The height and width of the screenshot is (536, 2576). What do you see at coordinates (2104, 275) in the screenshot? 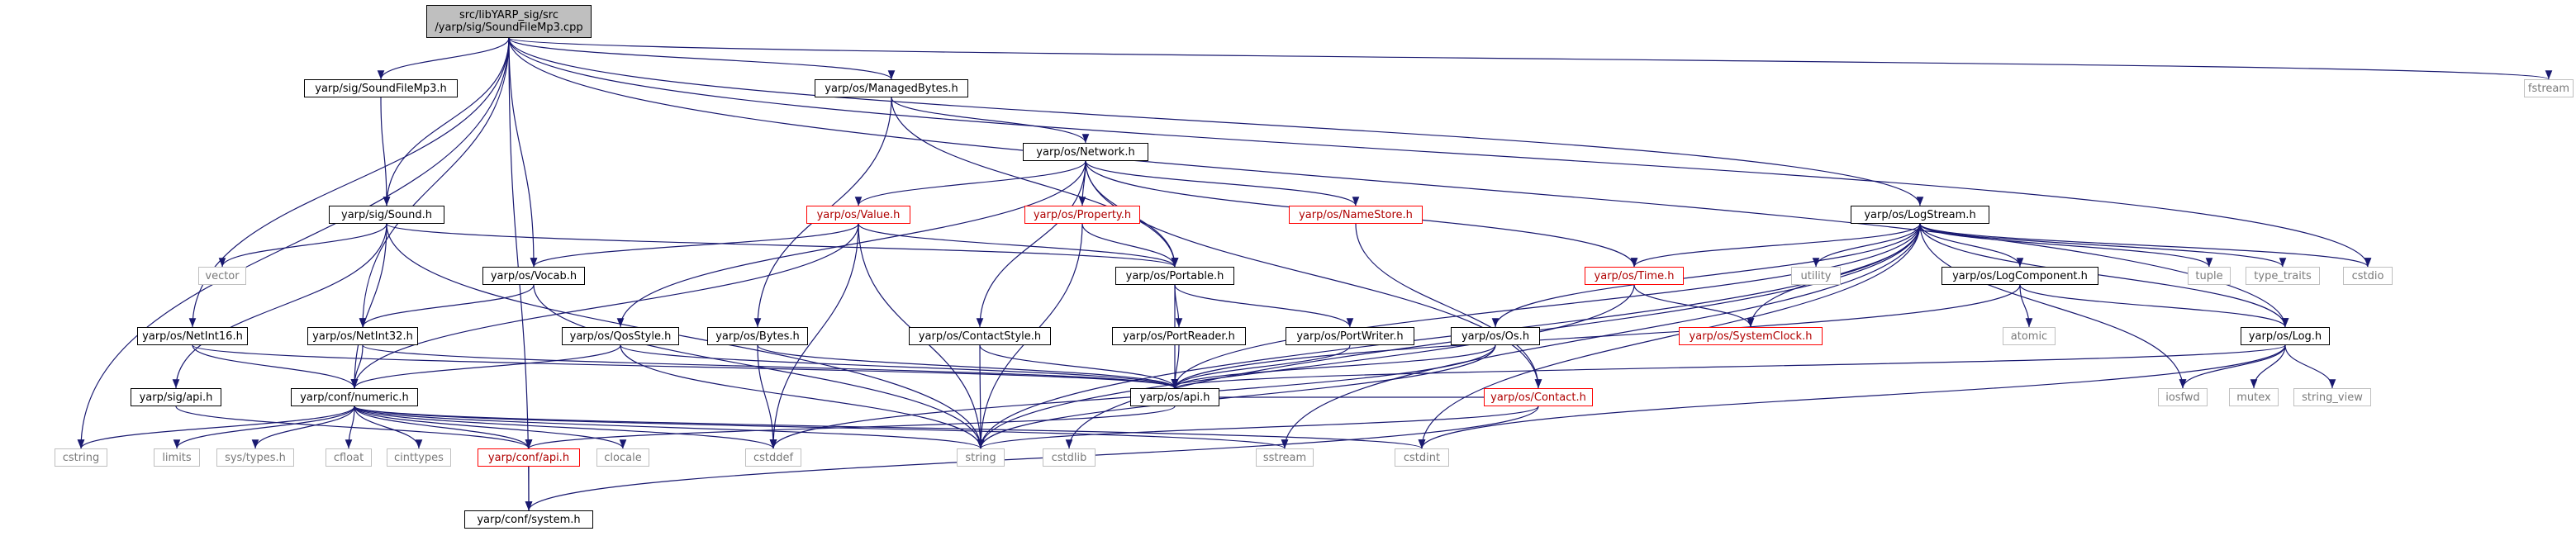
I see `edge-os_LogStream_h-to-os_Log_h` at bounding box center [2104, 275].